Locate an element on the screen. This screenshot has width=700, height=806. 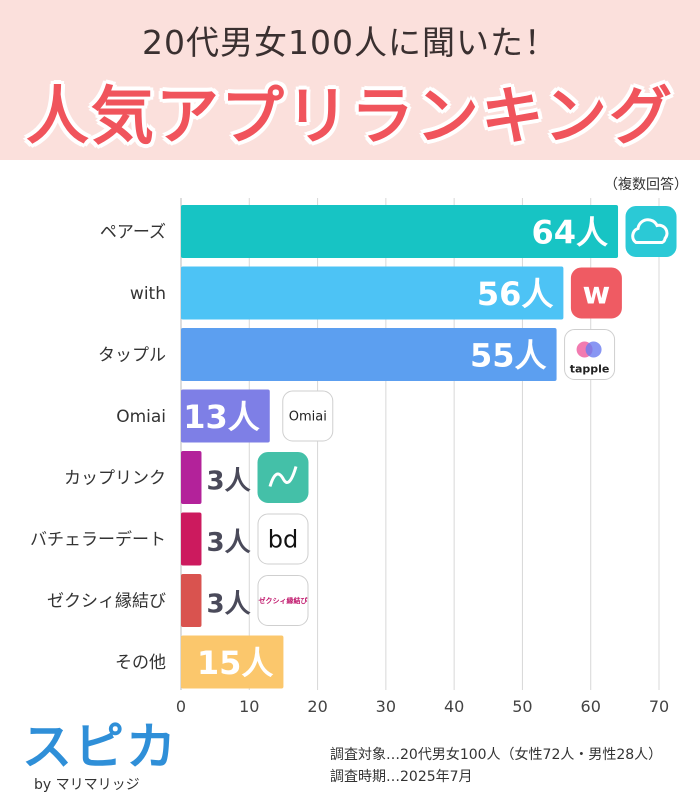
brand-logo: スピカ by マリマリッジ is located at coordinates (100, 758).